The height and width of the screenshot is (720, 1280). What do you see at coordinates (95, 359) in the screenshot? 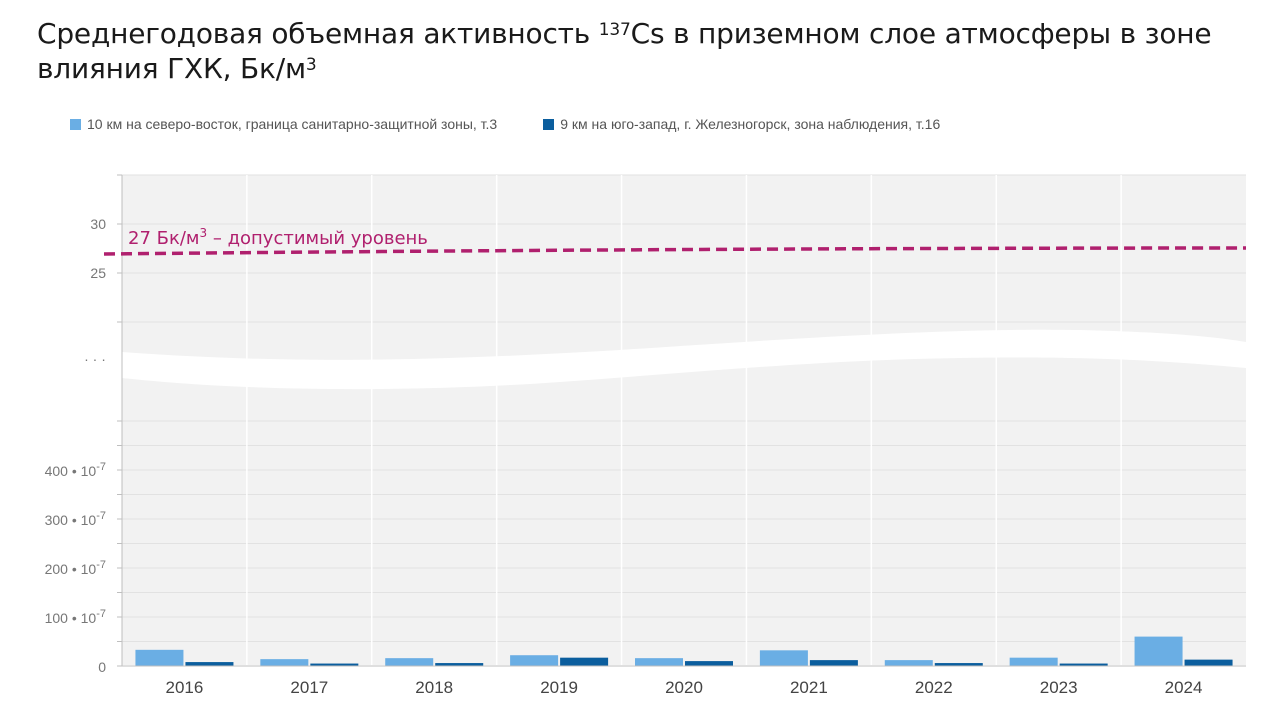
I see `axis-break-marker: · · ·` at bounding box center [95, 359].